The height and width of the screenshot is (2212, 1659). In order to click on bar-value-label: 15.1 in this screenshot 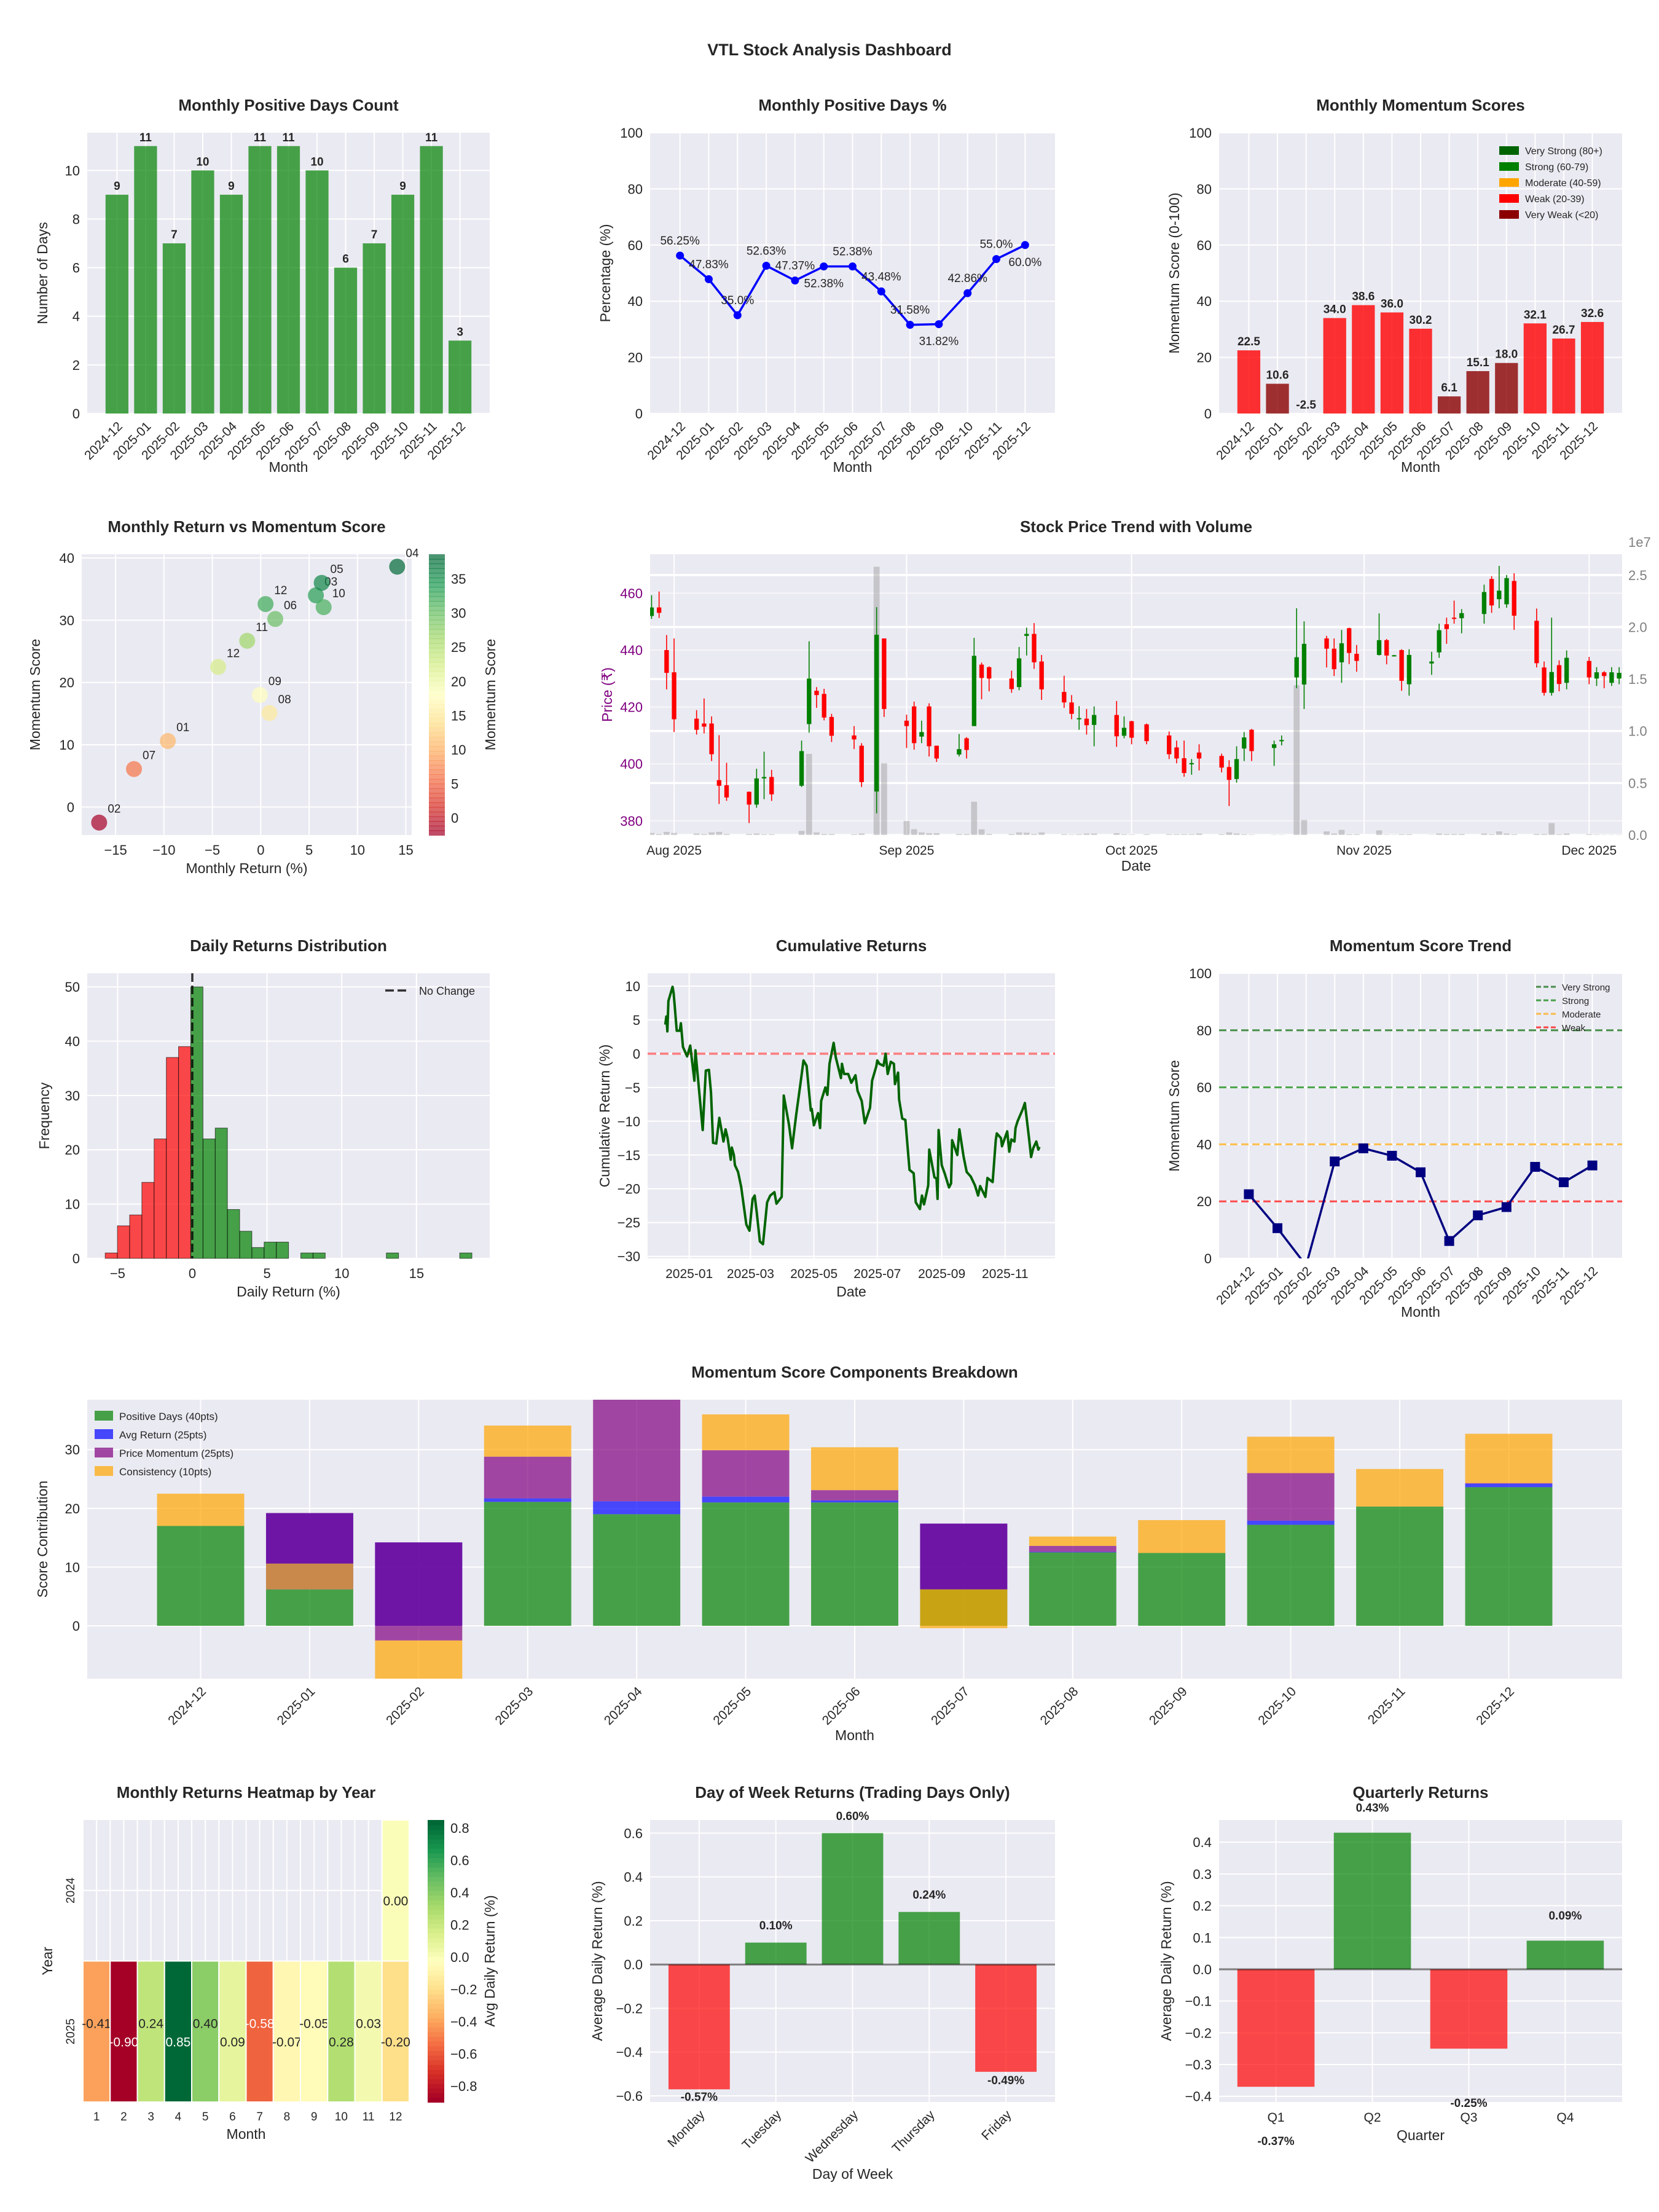, I will do `click(1478, 362)`.